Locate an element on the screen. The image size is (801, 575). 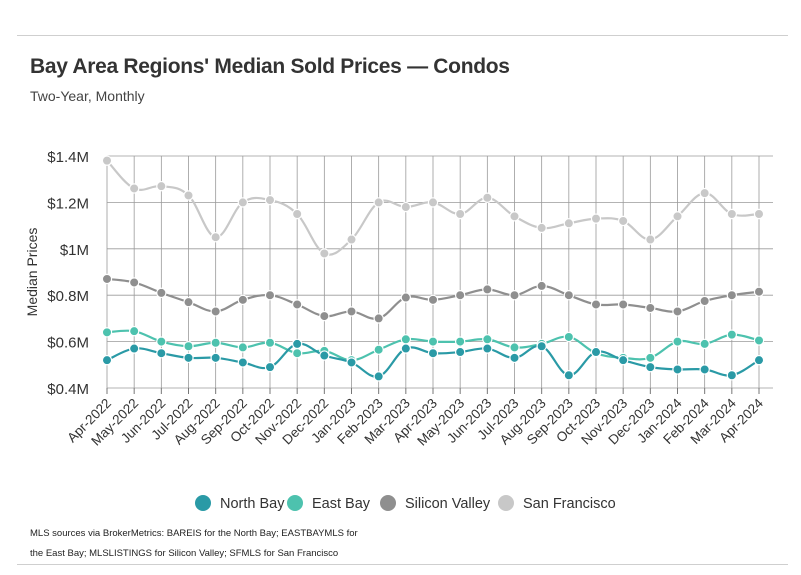
legend-marker-silicon-valley is located at coordinates (388, 503).